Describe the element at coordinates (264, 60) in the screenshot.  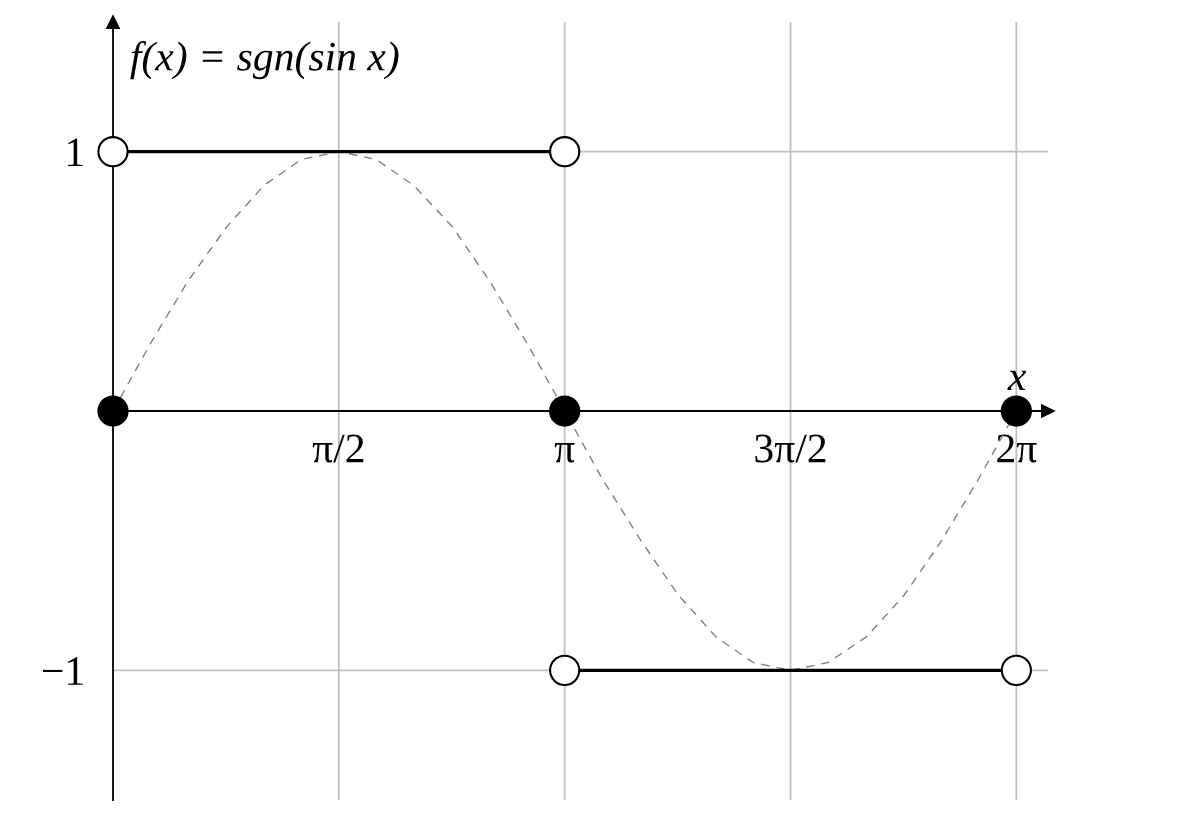
I see `y-axis-title: f(x) = sgn(sin x)` at that location.